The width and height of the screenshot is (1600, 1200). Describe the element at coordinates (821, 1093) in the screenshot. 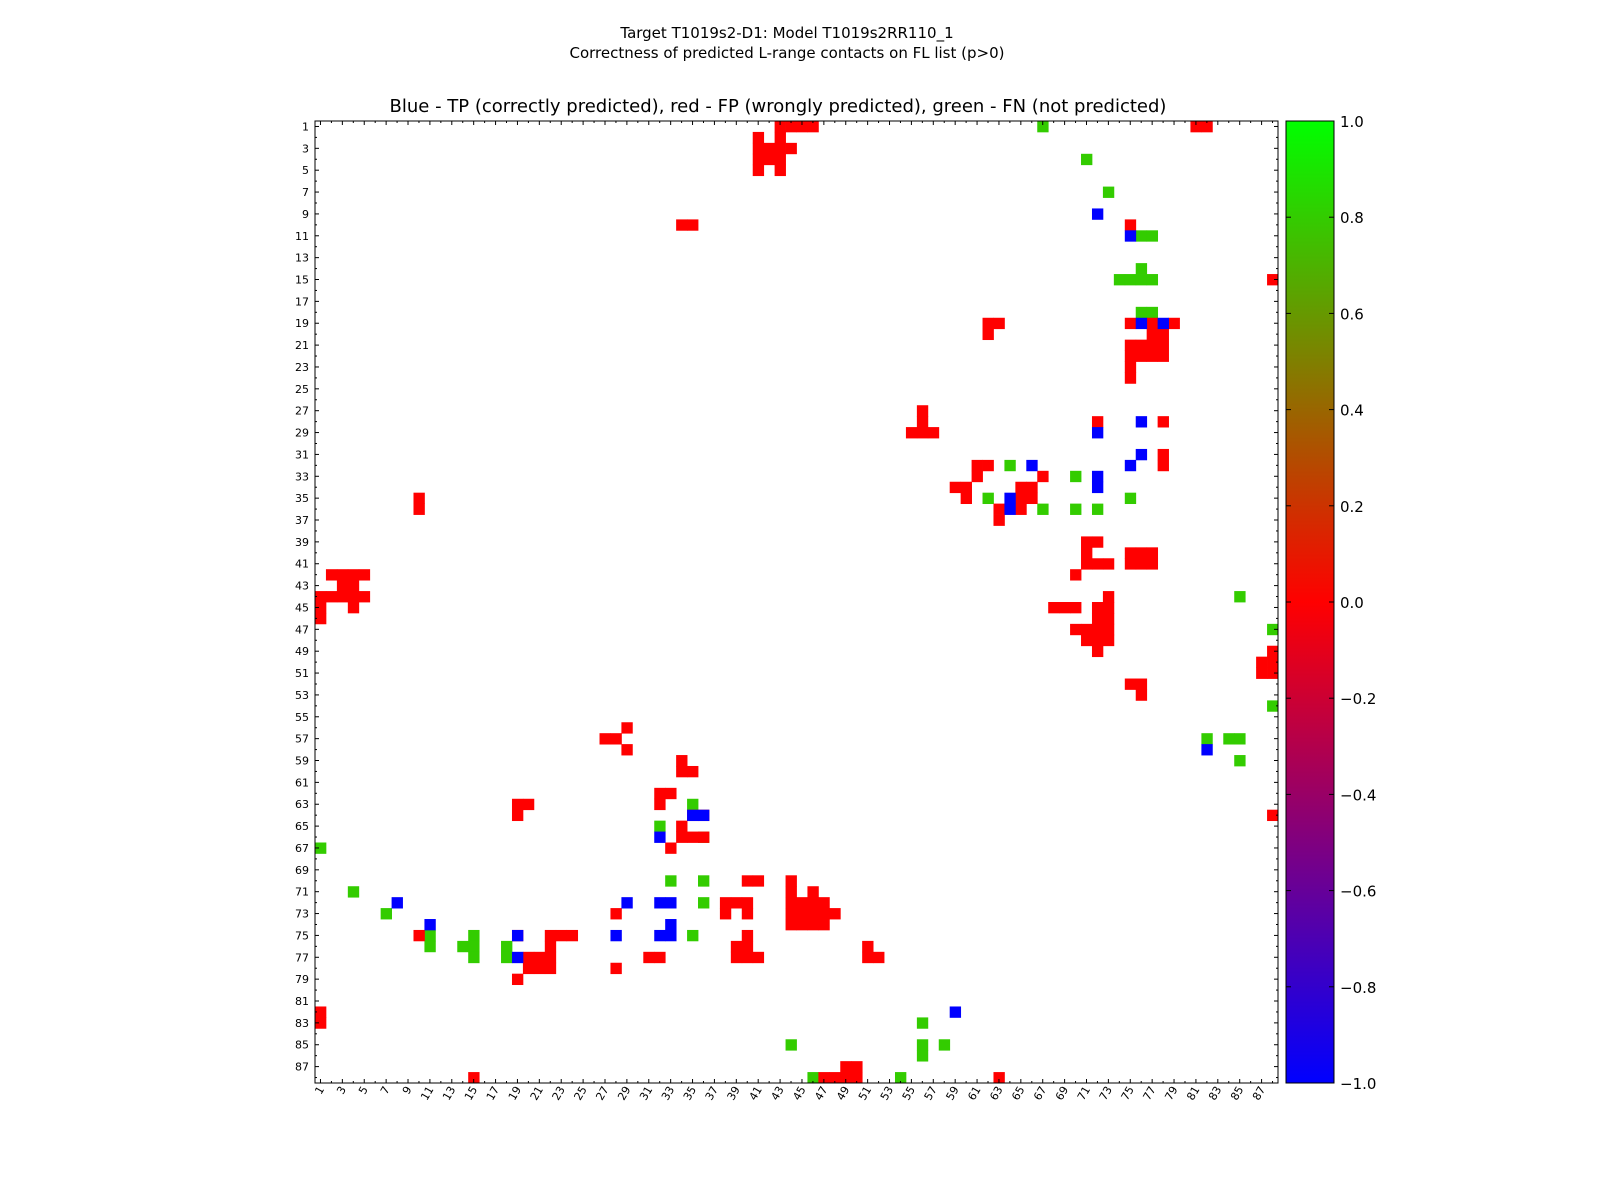

I see `x-tick-label: 47` at that location.